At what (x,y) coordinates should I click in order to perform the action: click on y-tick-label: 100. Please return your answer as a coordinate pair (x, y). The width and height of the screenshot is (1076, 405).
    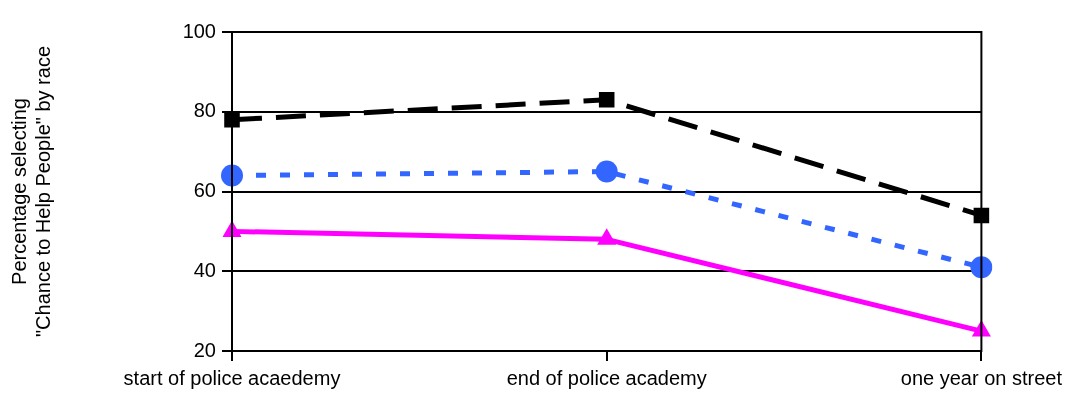
    Looking at the image, I should click on (199, 30).